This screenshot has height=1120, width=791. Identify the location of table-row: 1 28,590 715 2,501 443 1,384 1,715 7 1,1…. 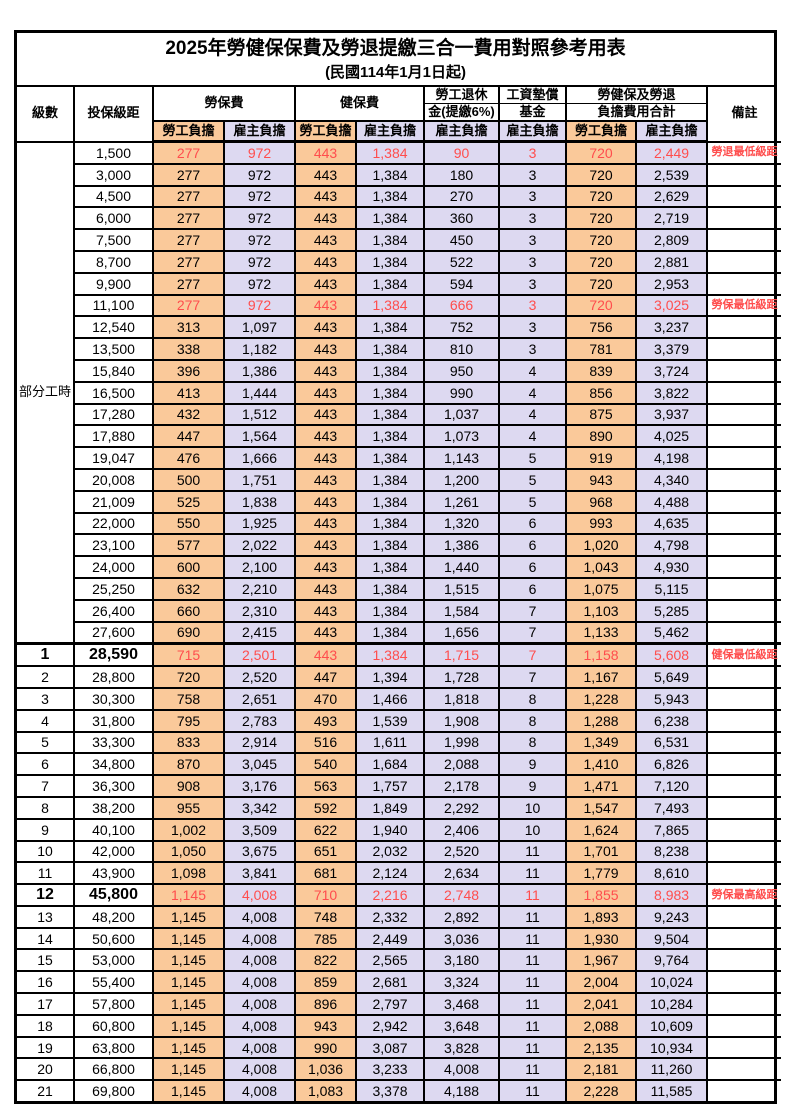
(399, 655).